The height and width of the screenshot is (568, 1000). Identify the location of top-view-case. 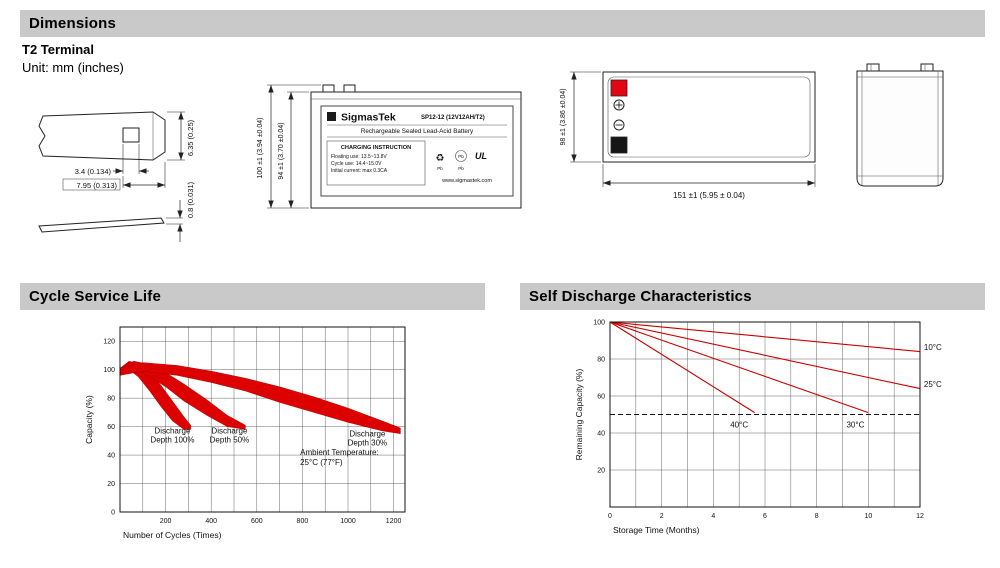
(709, 117).